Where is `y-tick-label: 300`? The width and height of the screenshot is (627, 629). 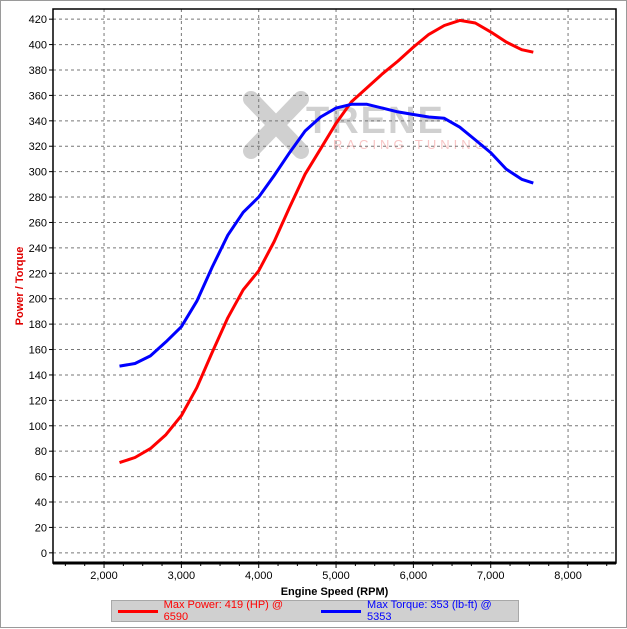 y-tick-label: 300 is located at coordinates (38, 173).